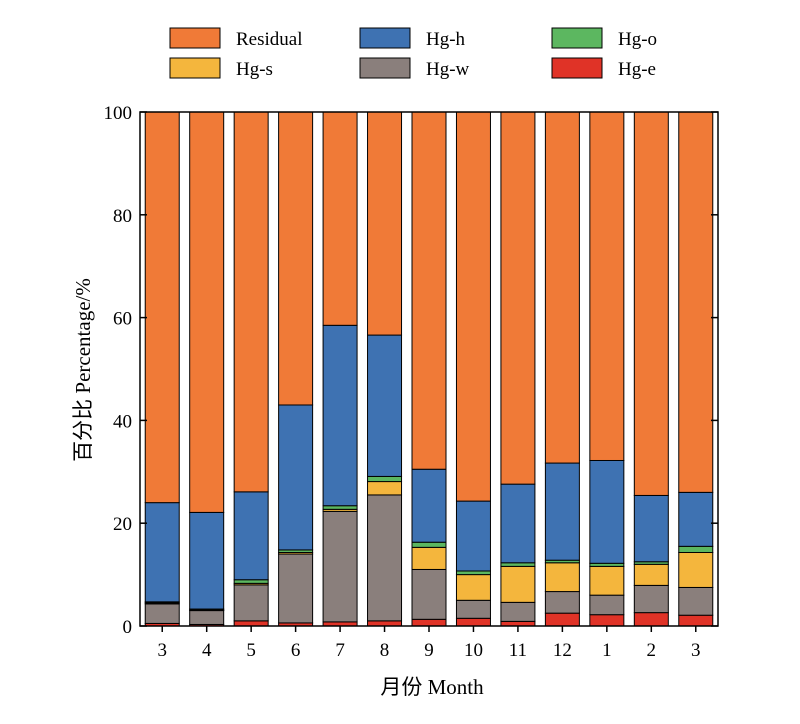 Image resolution: width=800 pixels, height=724 pixels. I want to click on legend-swatch-residual, so click(195, 38).